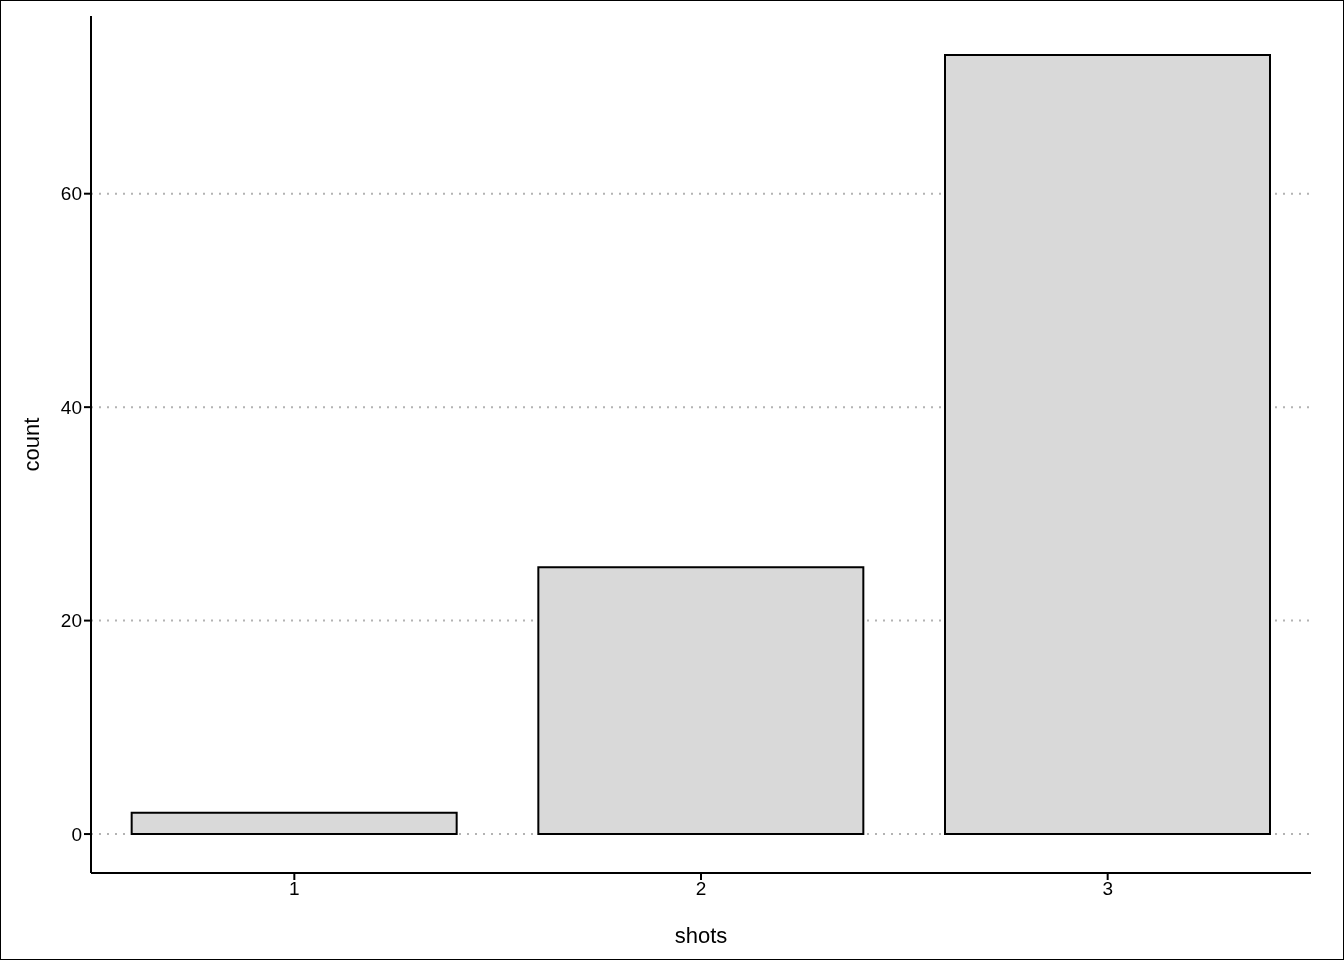  Describe the element at coordinates (71, 621) in the screenshot. I see `y-tick-label: 20` at that location.